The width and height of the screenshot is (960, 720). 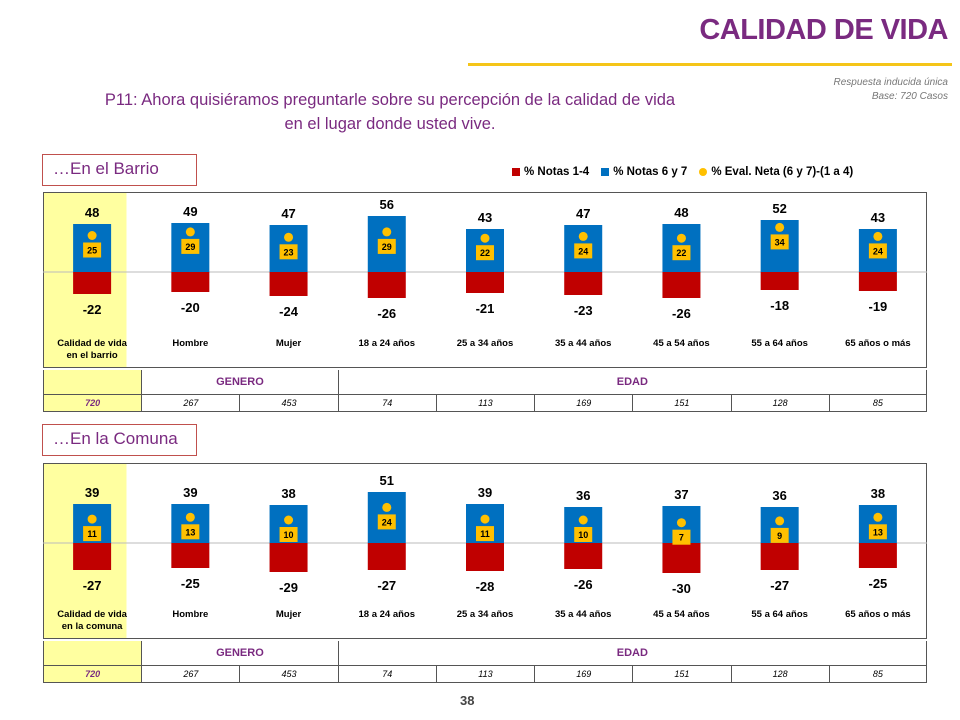 I want to click on category-label: 45 a 54 años, so click(x=681, y=614).